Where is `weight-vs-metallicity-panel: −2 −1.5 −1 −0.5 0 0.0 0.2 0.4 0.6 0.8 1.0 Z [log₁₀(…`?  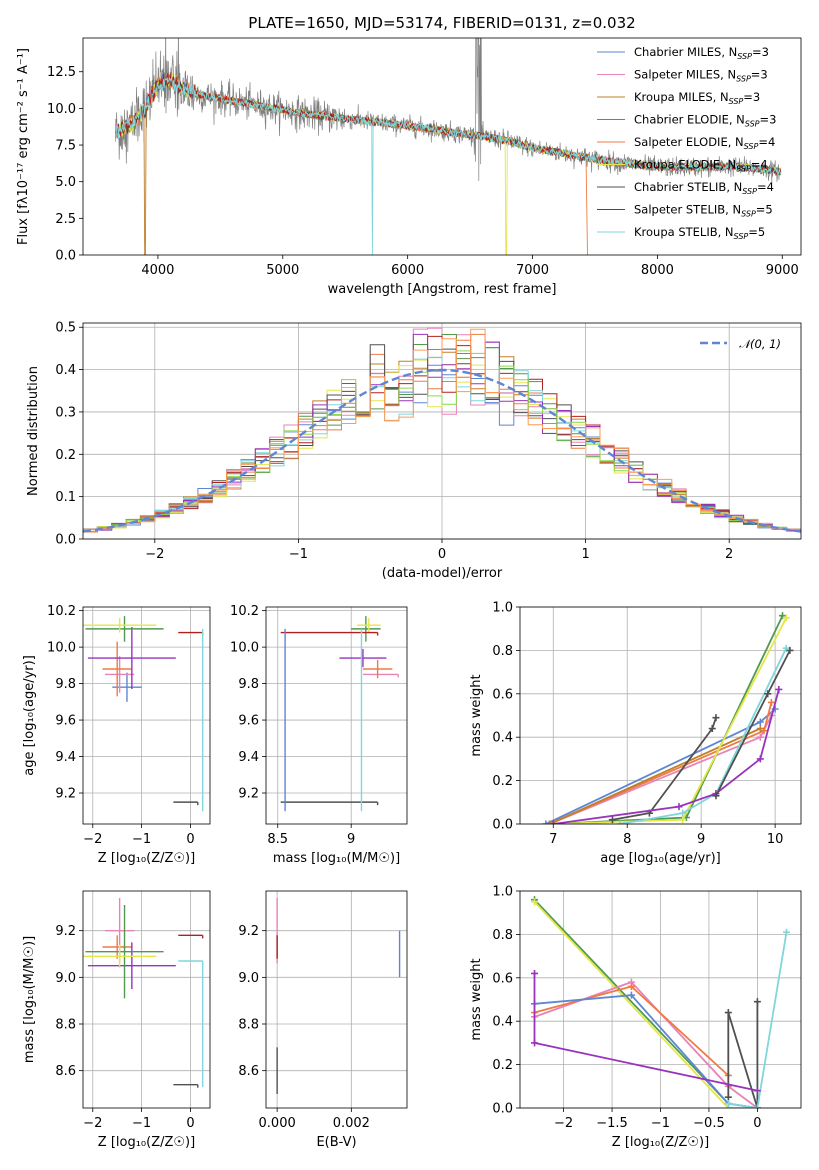 weight-vs-metallicity-panel: −2 −1.5 −1 −0.5 0 0.0 0.2 0.4 0.6 0.8 1.0 Z [log₁₀(… is located at coordinates (635, 1017).